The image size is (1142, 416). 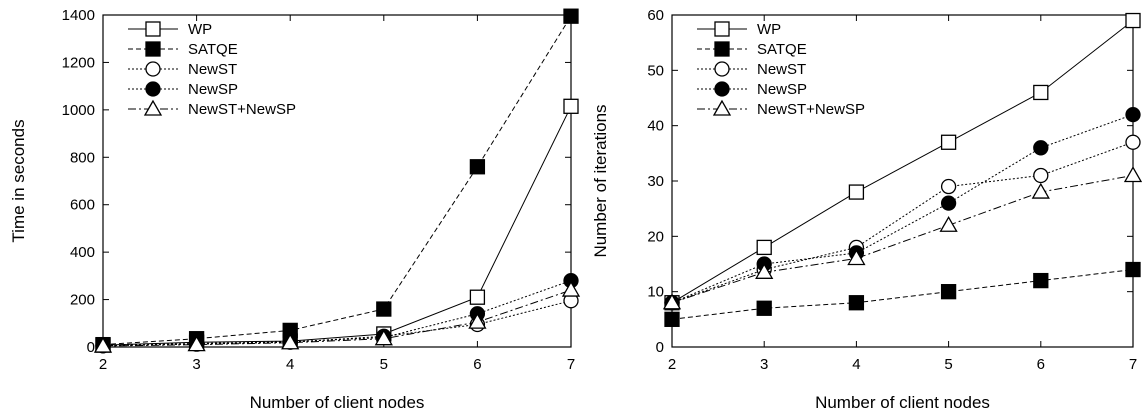 What do you see at coordinates (78, 62) in the screenshot?
I see `y-tick-label: 1200` at bounding box center [78, 62].